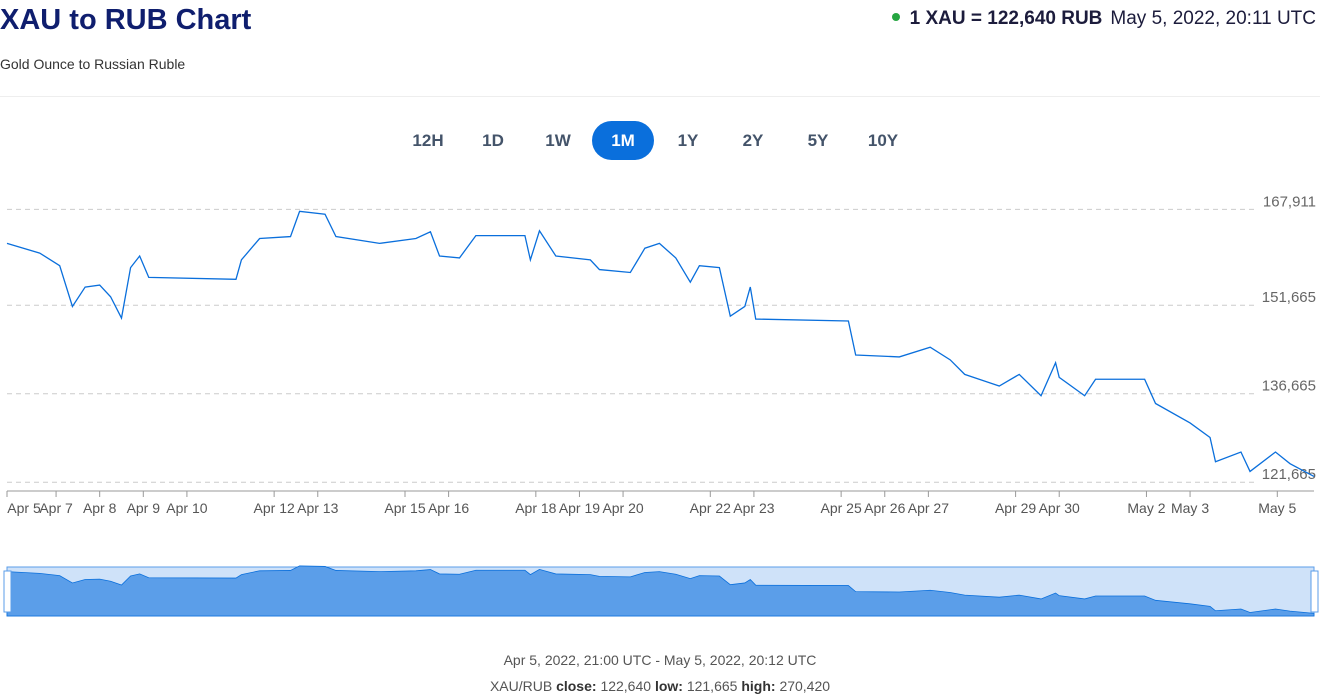  I want to click on x-tick-label: Apr 18, so click(535, 508).